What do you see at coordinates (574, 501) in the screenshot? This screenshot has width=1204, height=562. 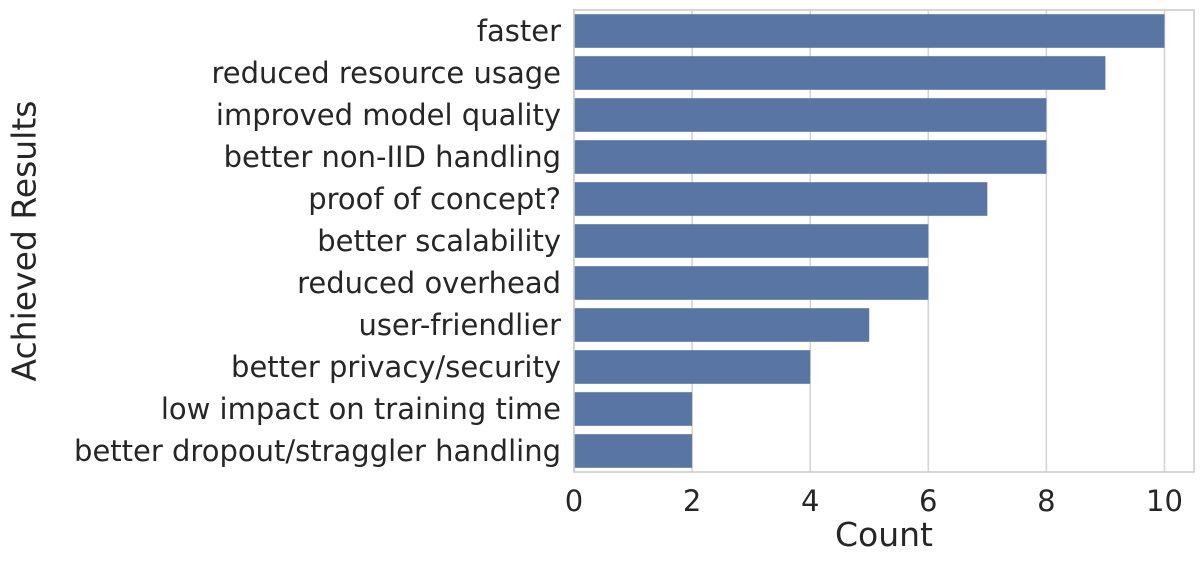 I see `x-tick-label: 0` at bounding box center [574, 501].